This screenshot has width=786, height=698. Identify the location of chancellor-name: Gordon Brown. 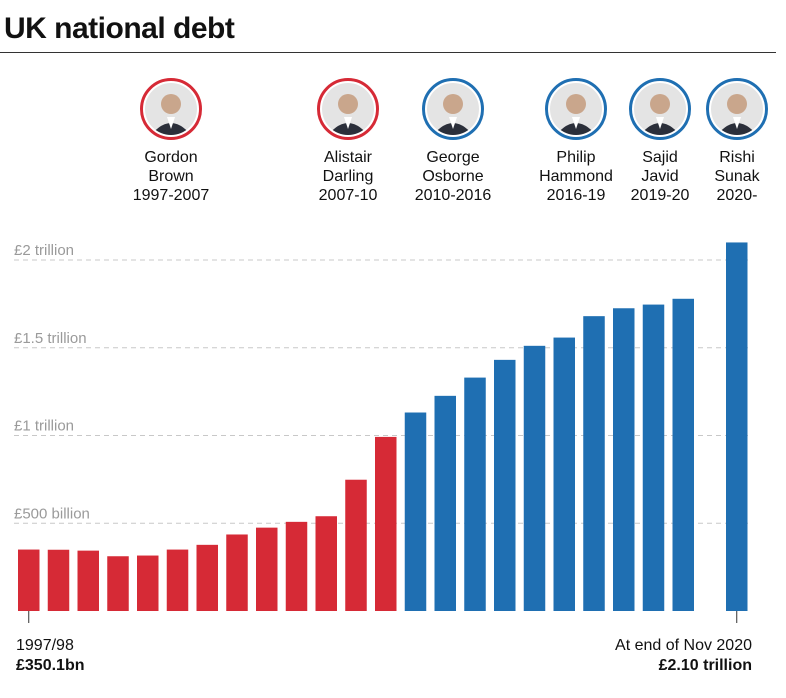
(171, 167).